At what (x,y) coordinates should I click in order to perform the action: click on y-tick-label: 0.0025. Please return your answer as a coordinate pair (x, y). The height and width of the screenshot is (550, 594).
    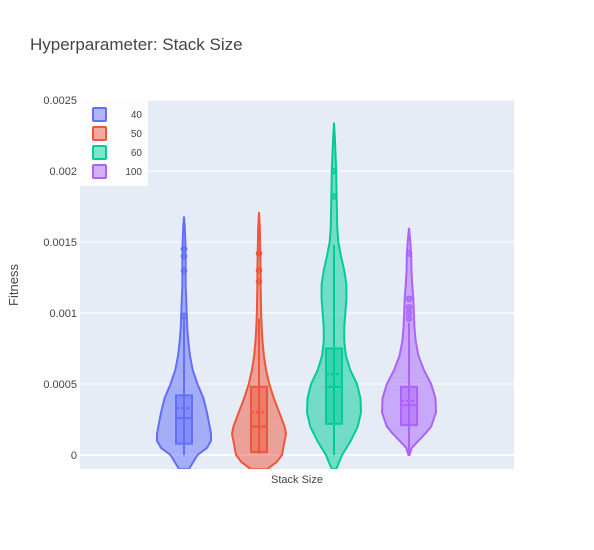
    Looking at the image, I should click on (60, 101).